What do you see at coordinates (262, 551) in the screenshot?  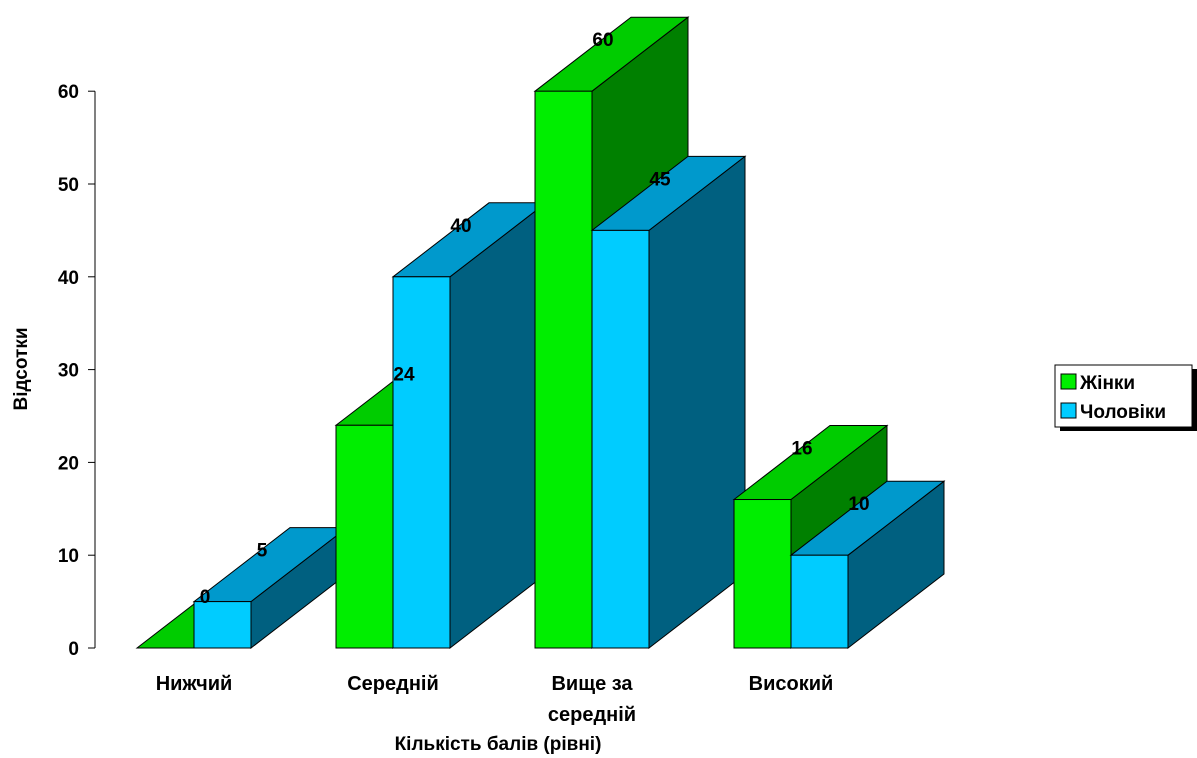 I see `data-label: 5` at bounding box center [262, 551].